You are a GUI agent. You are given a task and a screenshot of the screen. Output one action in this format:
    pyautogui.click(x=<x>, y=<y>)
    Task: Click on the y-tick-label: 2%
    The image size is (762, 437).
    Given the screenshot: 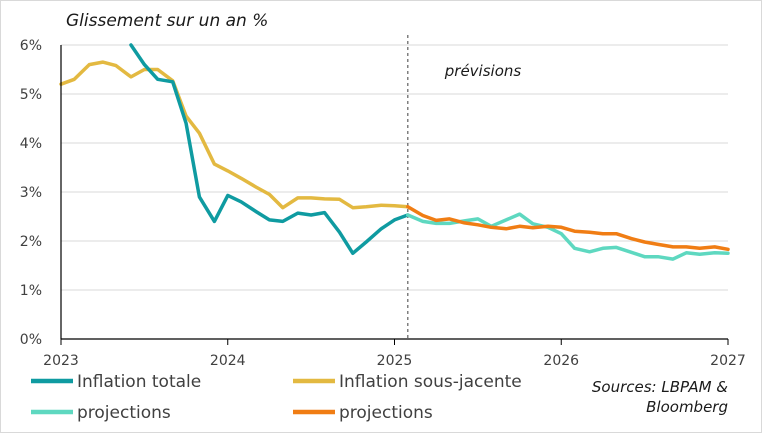 What is the action you would take?
    pyautogui.click(x=31, y=242)
    